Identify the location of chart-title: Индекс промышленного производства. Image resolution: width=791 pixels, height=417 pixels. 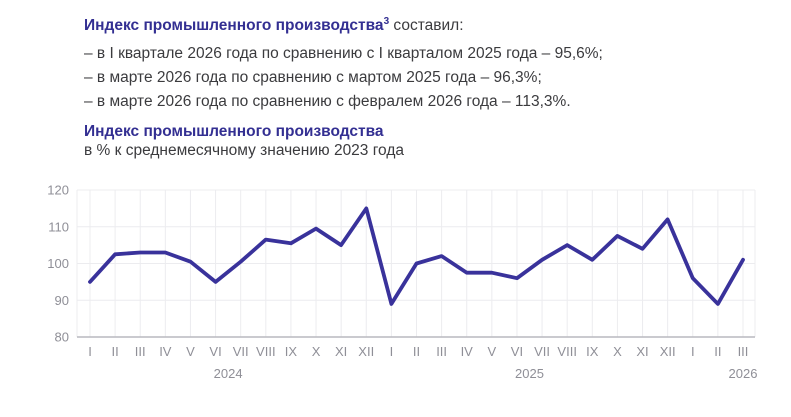
(234, 131).